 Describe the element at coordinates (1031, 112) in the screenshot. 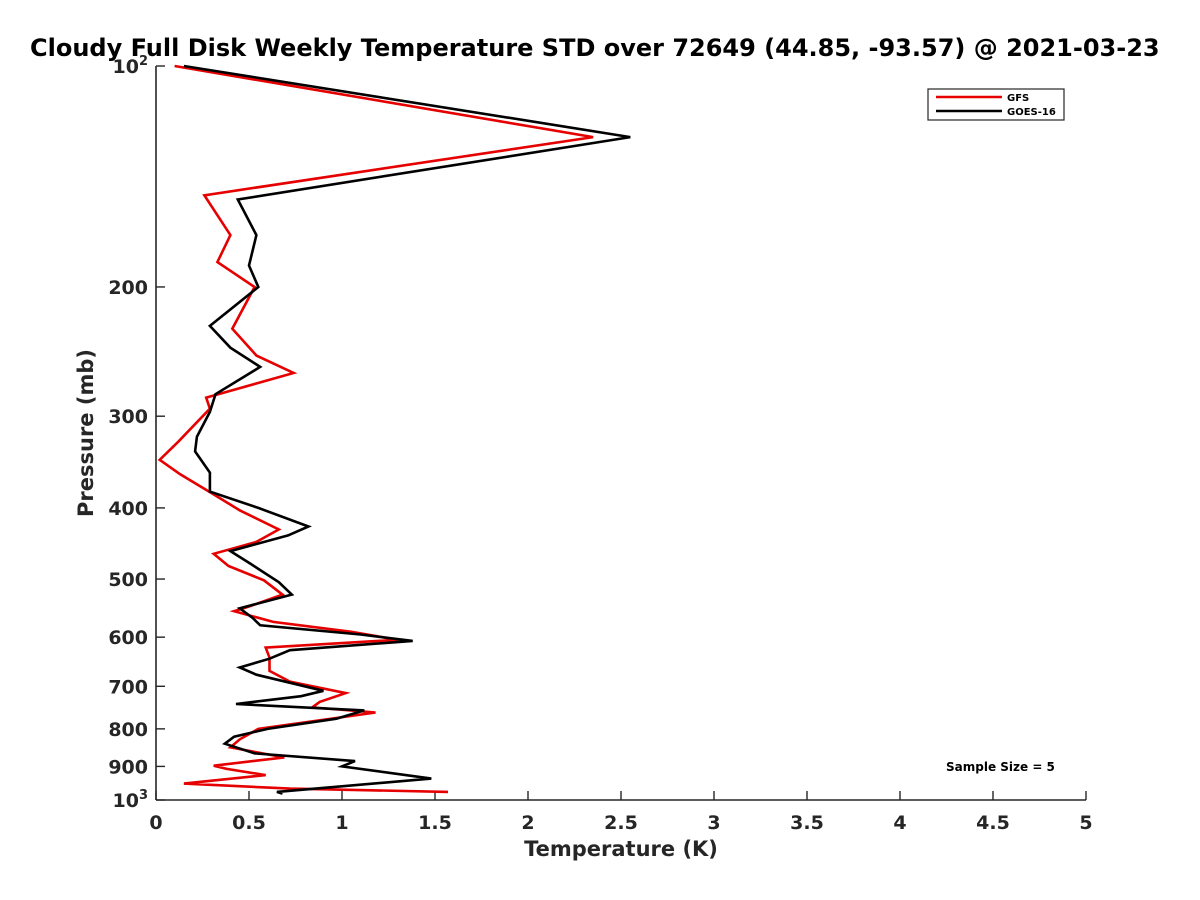

I see `legend-label-goes16: GOES-16` at that location.